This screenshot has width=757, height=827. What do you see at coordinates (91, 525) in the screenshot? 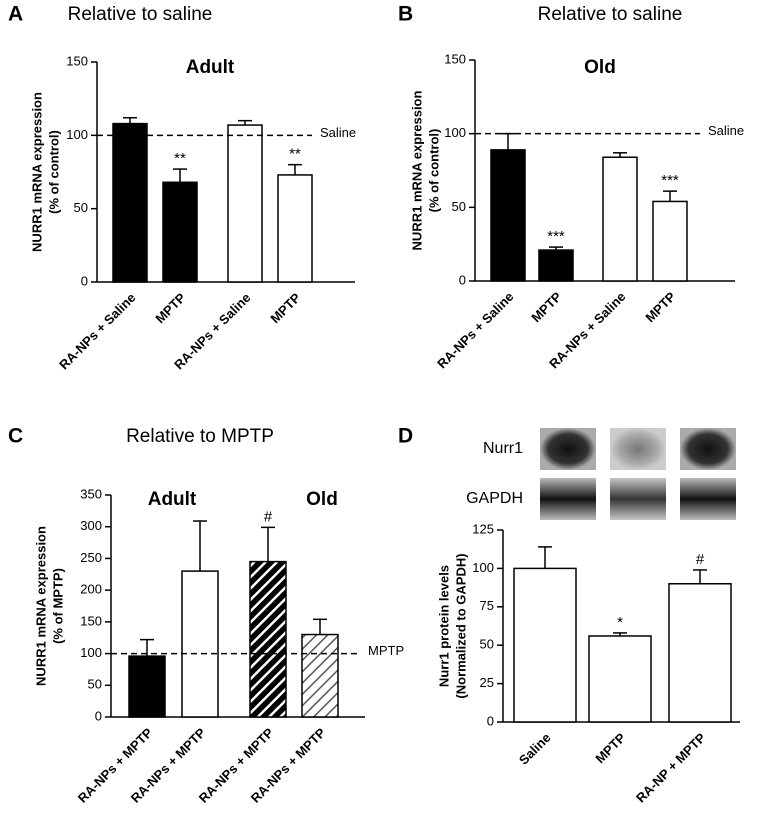
I see `y-tick-label: 300` at bounding box center [91, 525].